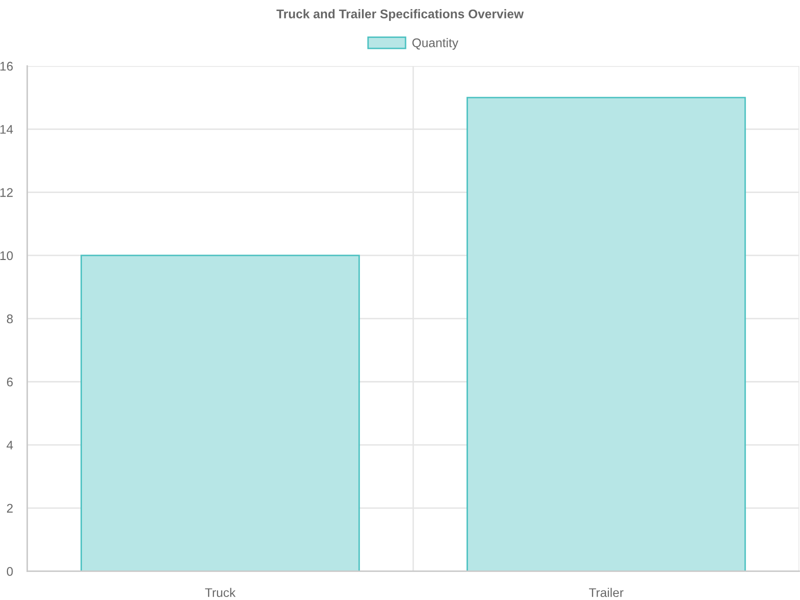 This screenshot has height=600, width=800. What do you see at coordinates (9, 382) in the screenshot?
I see `y-tick-label: 6` at bounding box center [9, 382].